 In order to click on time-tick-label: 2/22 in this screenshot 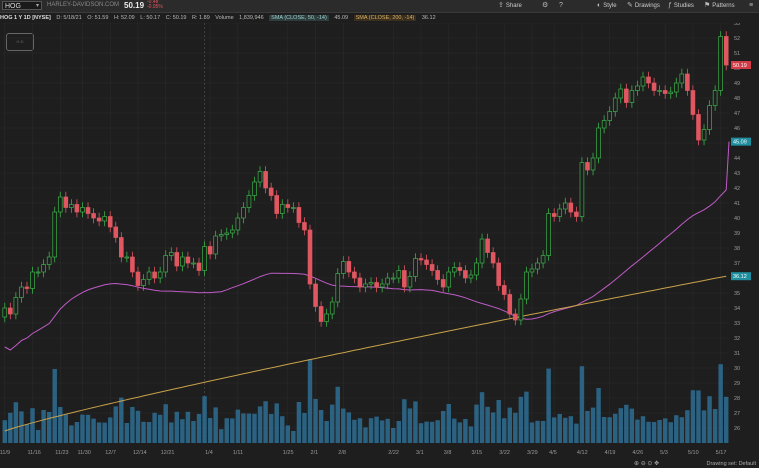, I will do `click(393, 453)`.